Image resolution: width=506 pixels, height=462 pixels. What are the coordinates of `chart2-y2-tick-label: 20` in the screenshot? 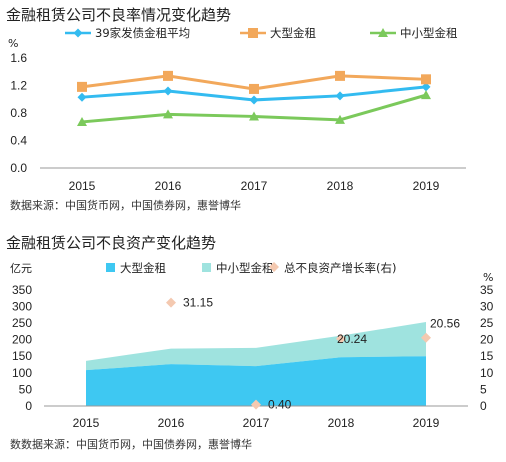 It's located at (487, 340).